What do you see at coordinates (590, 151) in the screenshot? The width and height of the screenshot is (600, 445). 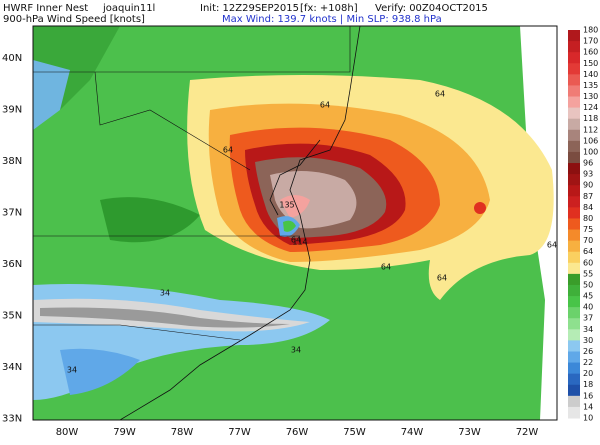 I see `colorbar-label: 100` at bounding box center [590, 151].